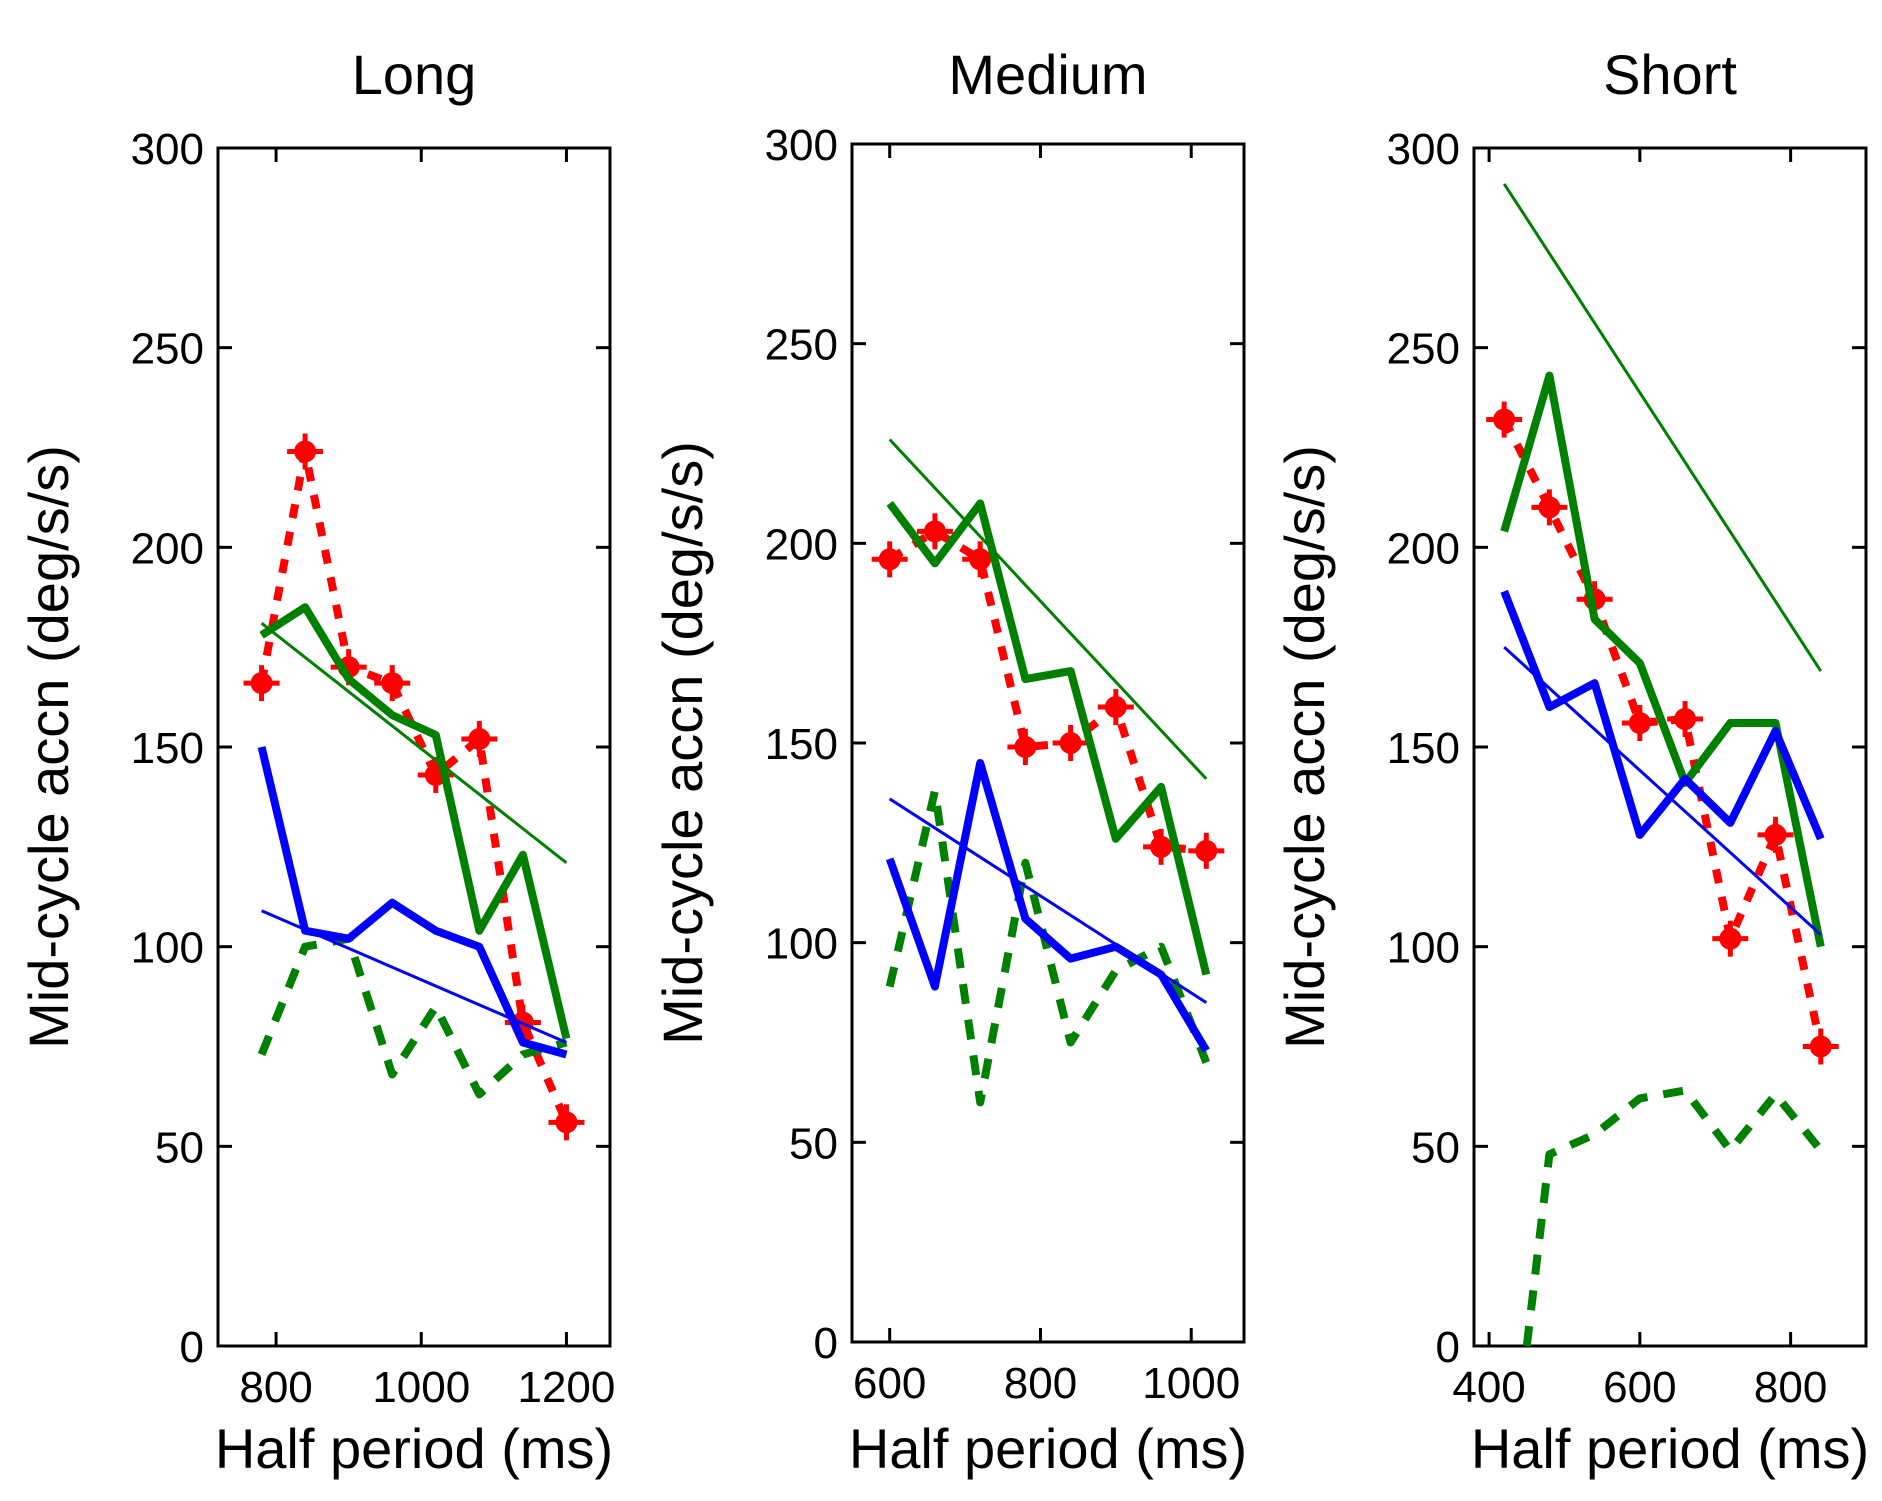 The height and width of the screenshot is (1501, 1882). Describe the element at coordinates (1670, 74) in the screenshot. I see `panel-title: Short` at that location.